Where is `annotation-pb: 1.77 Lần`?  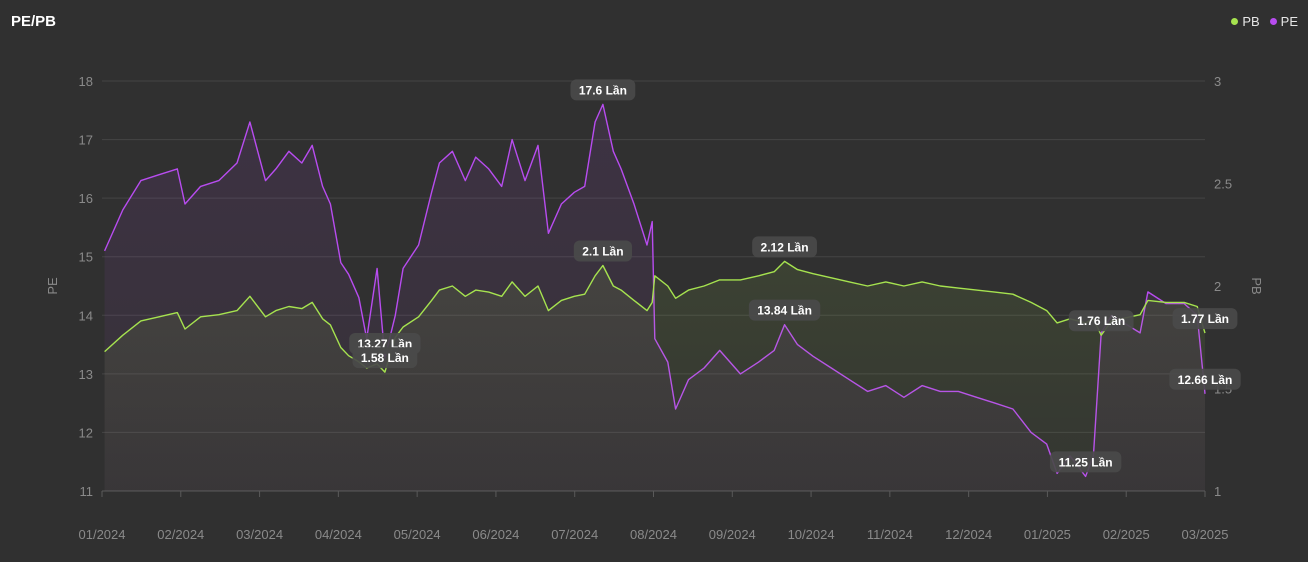 annotation-pb: 1.77 Lần is located at coordinates (1205, 319).